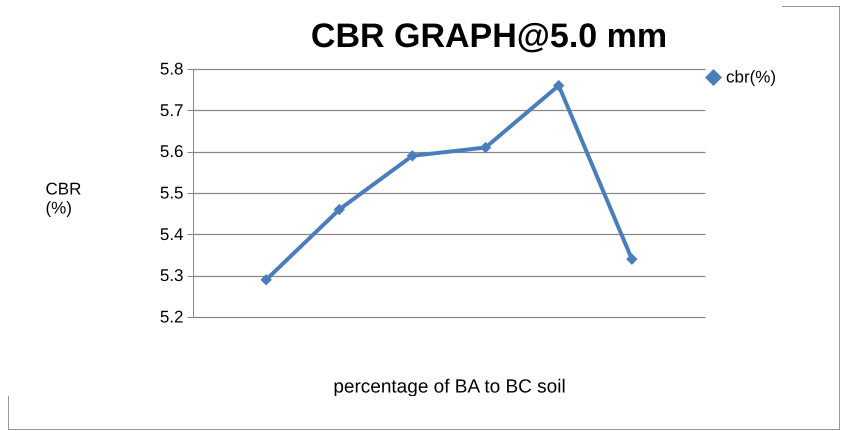  Describe the element at coordinates (172, 193) in the screenshot. I see `y-tick-label: 5.5` at that location.